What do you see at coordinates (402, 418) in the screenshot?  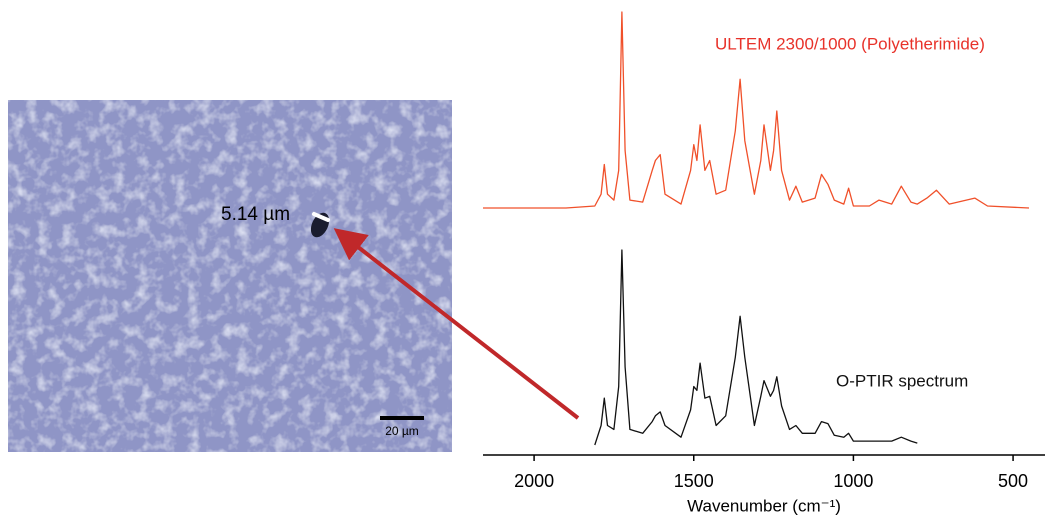 I see `scale-bar` at bounding box center [402, 418].